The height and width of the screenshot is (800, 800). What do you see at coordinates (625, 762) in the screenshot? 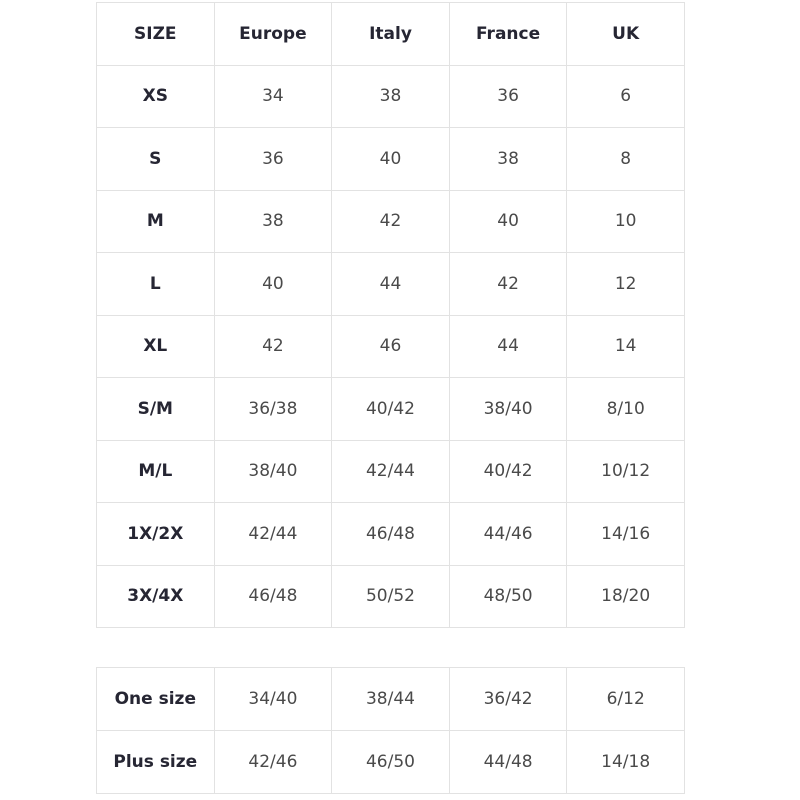
I see `size-value-cell: 14/18` at bounding box center [625, 762].